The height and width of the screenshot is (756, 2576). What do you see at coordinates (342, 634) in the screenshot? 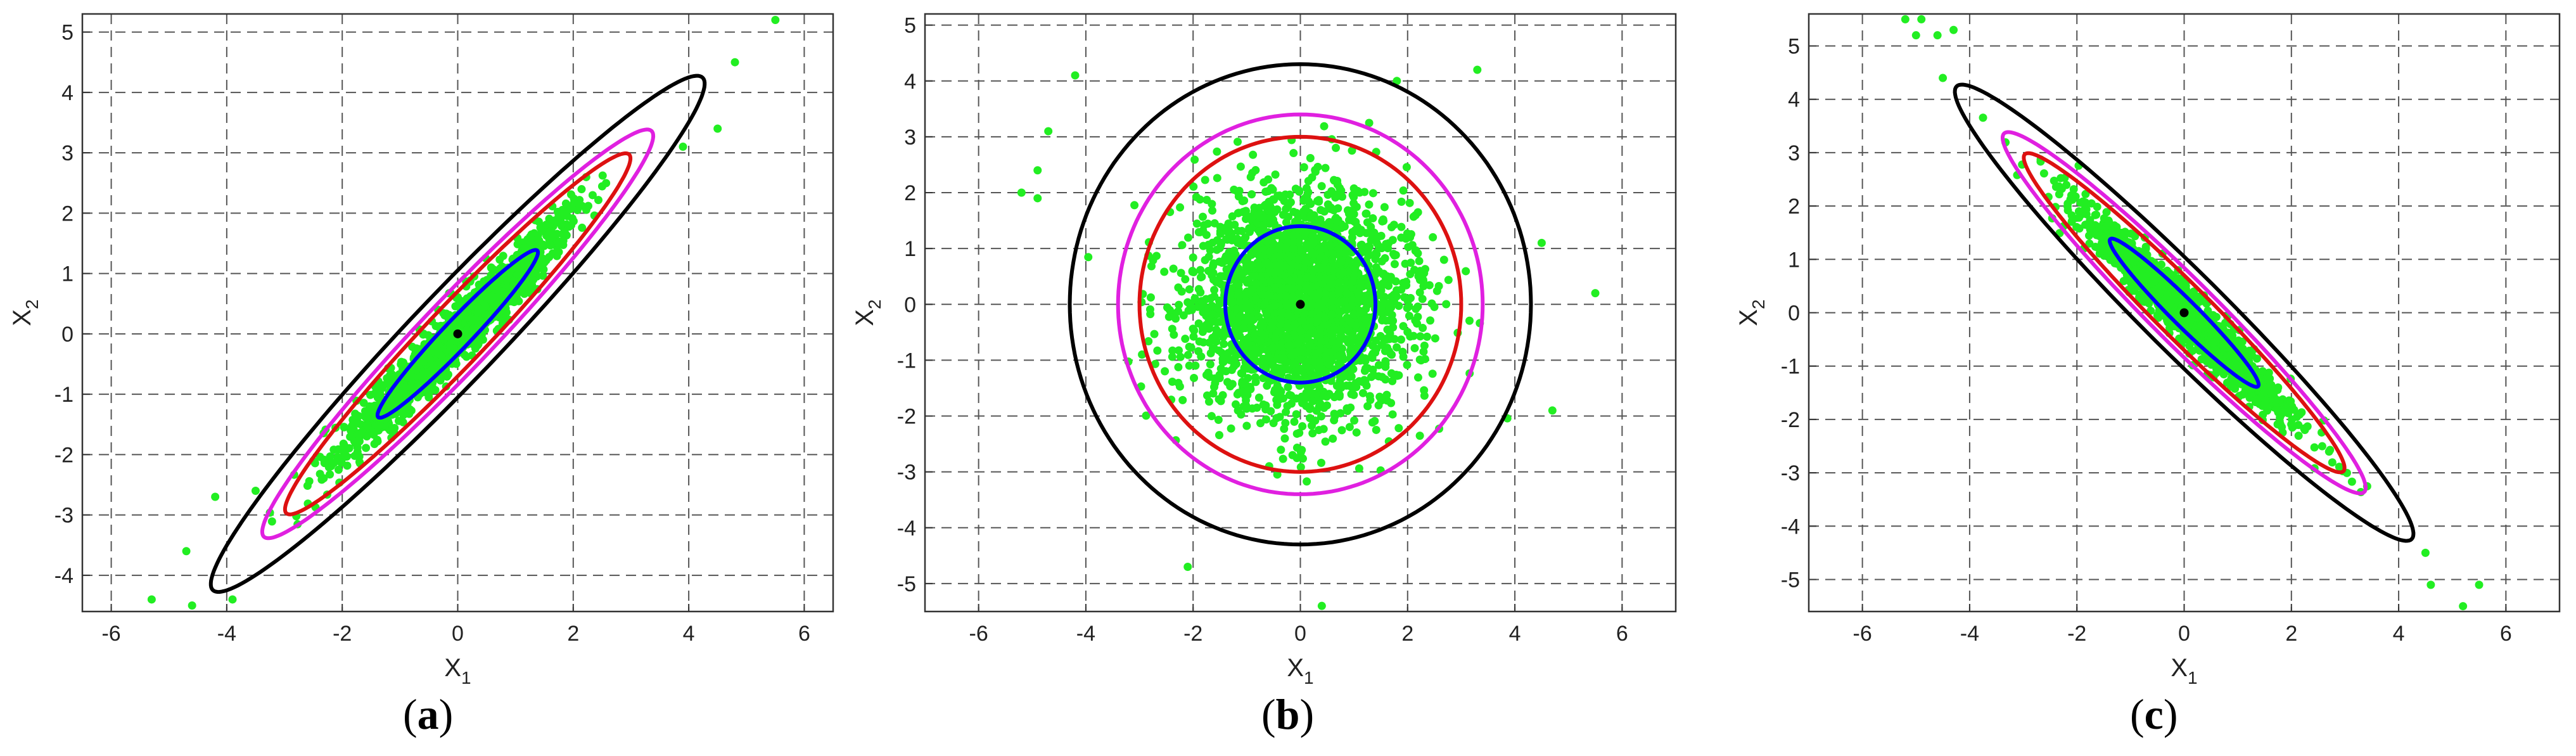
I see `x-tick-label: -2` at bounding box center [342, 634].